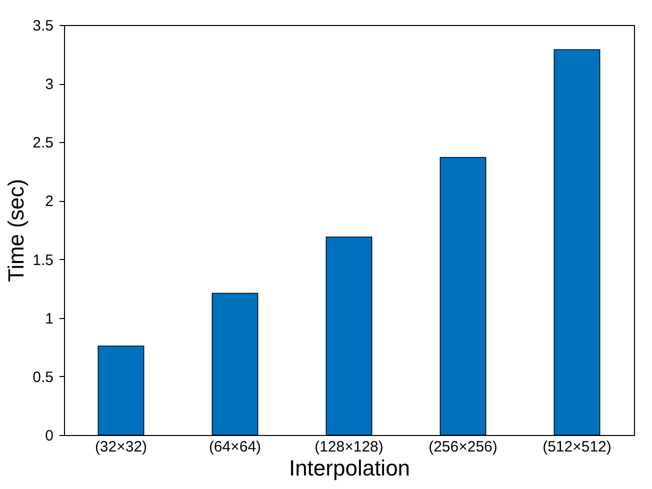 This screenshot has width=652, height=489. I want to click on y-axis-title: Time (sec), so click(16, 230).